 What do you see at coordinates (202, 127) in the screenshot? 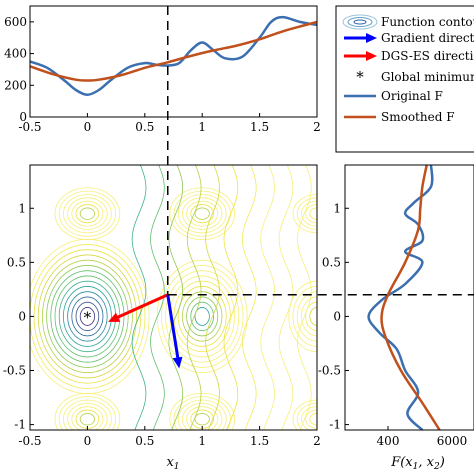
I see `top-xtick-label: 1` at bounding box center [202, 127].